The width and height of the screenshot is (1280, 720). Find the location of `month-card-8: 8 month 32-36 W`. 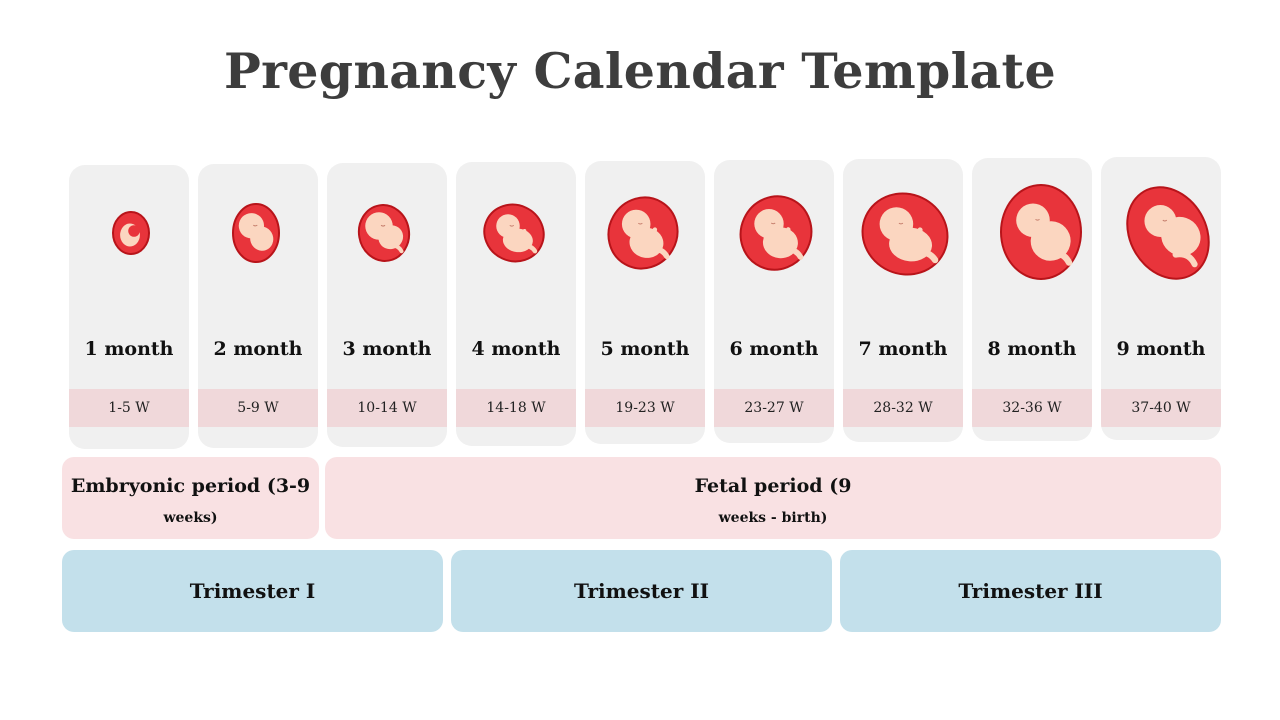

month-card-8: 8 month 32-36 W is located at coordinates (1032, 299).